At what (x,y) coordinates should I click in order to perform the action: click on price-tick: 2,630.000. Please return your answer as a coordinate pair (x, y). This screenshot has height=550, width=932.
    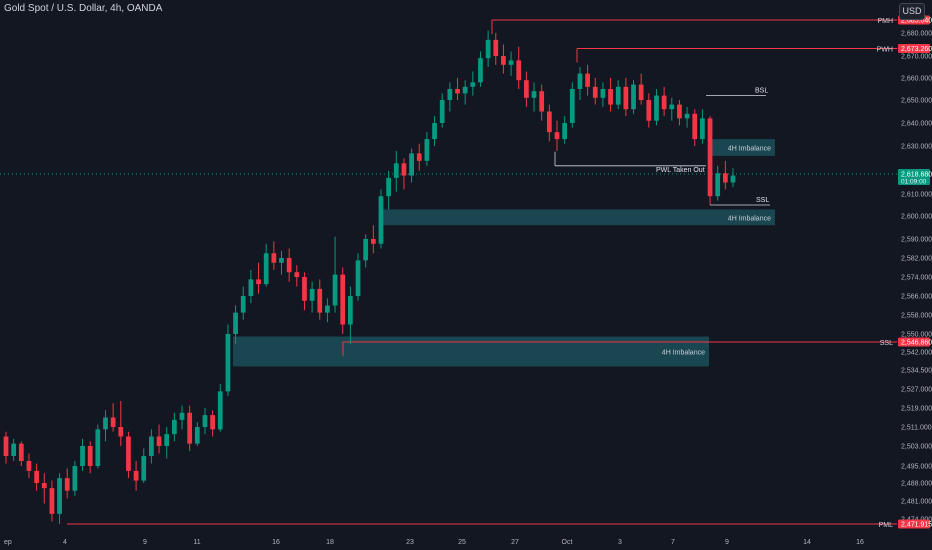
    Looking at the image, I should click on (916, 147).